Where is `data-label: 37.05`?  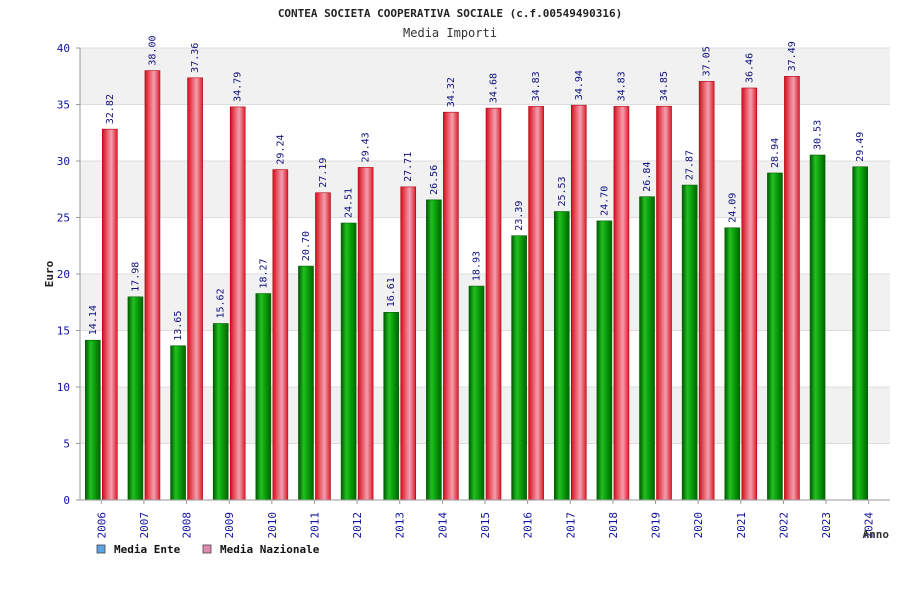
data-label: 37.05 is located at coordinates (707, 61).